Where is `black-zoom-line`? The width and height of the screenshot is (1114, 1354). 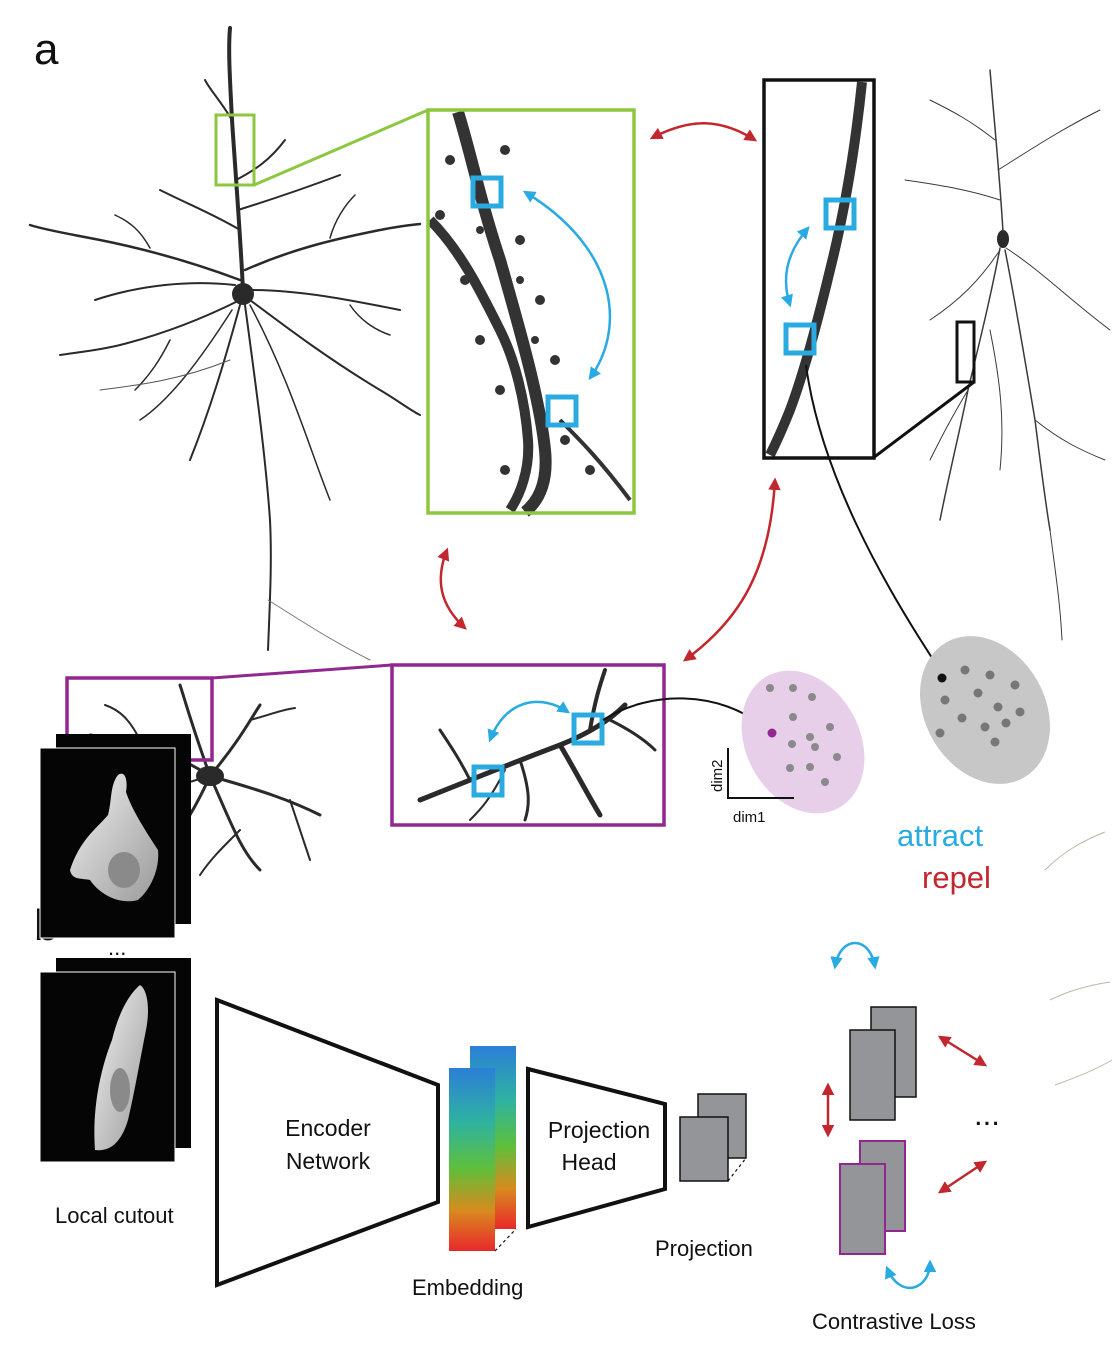 black-zoom-line is located at coordinates (923, 420).